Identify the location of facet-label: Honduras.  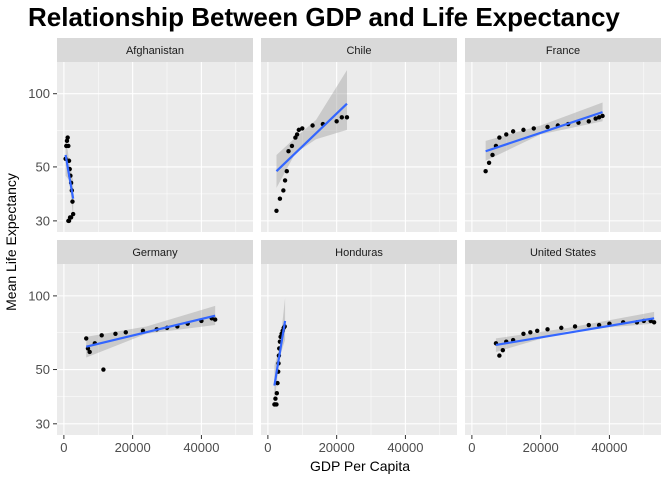
(359, 253).